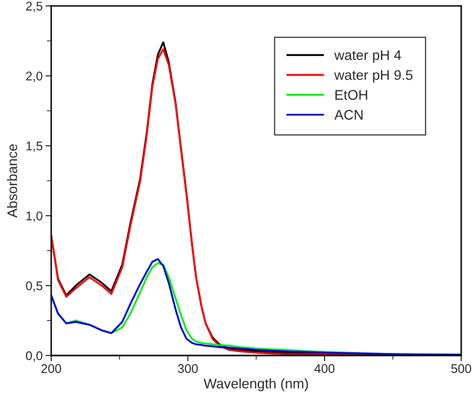  Describe the element at coordinates (34, 356) in the screenshot. I see `y-tick-label: 0,0` at that location.